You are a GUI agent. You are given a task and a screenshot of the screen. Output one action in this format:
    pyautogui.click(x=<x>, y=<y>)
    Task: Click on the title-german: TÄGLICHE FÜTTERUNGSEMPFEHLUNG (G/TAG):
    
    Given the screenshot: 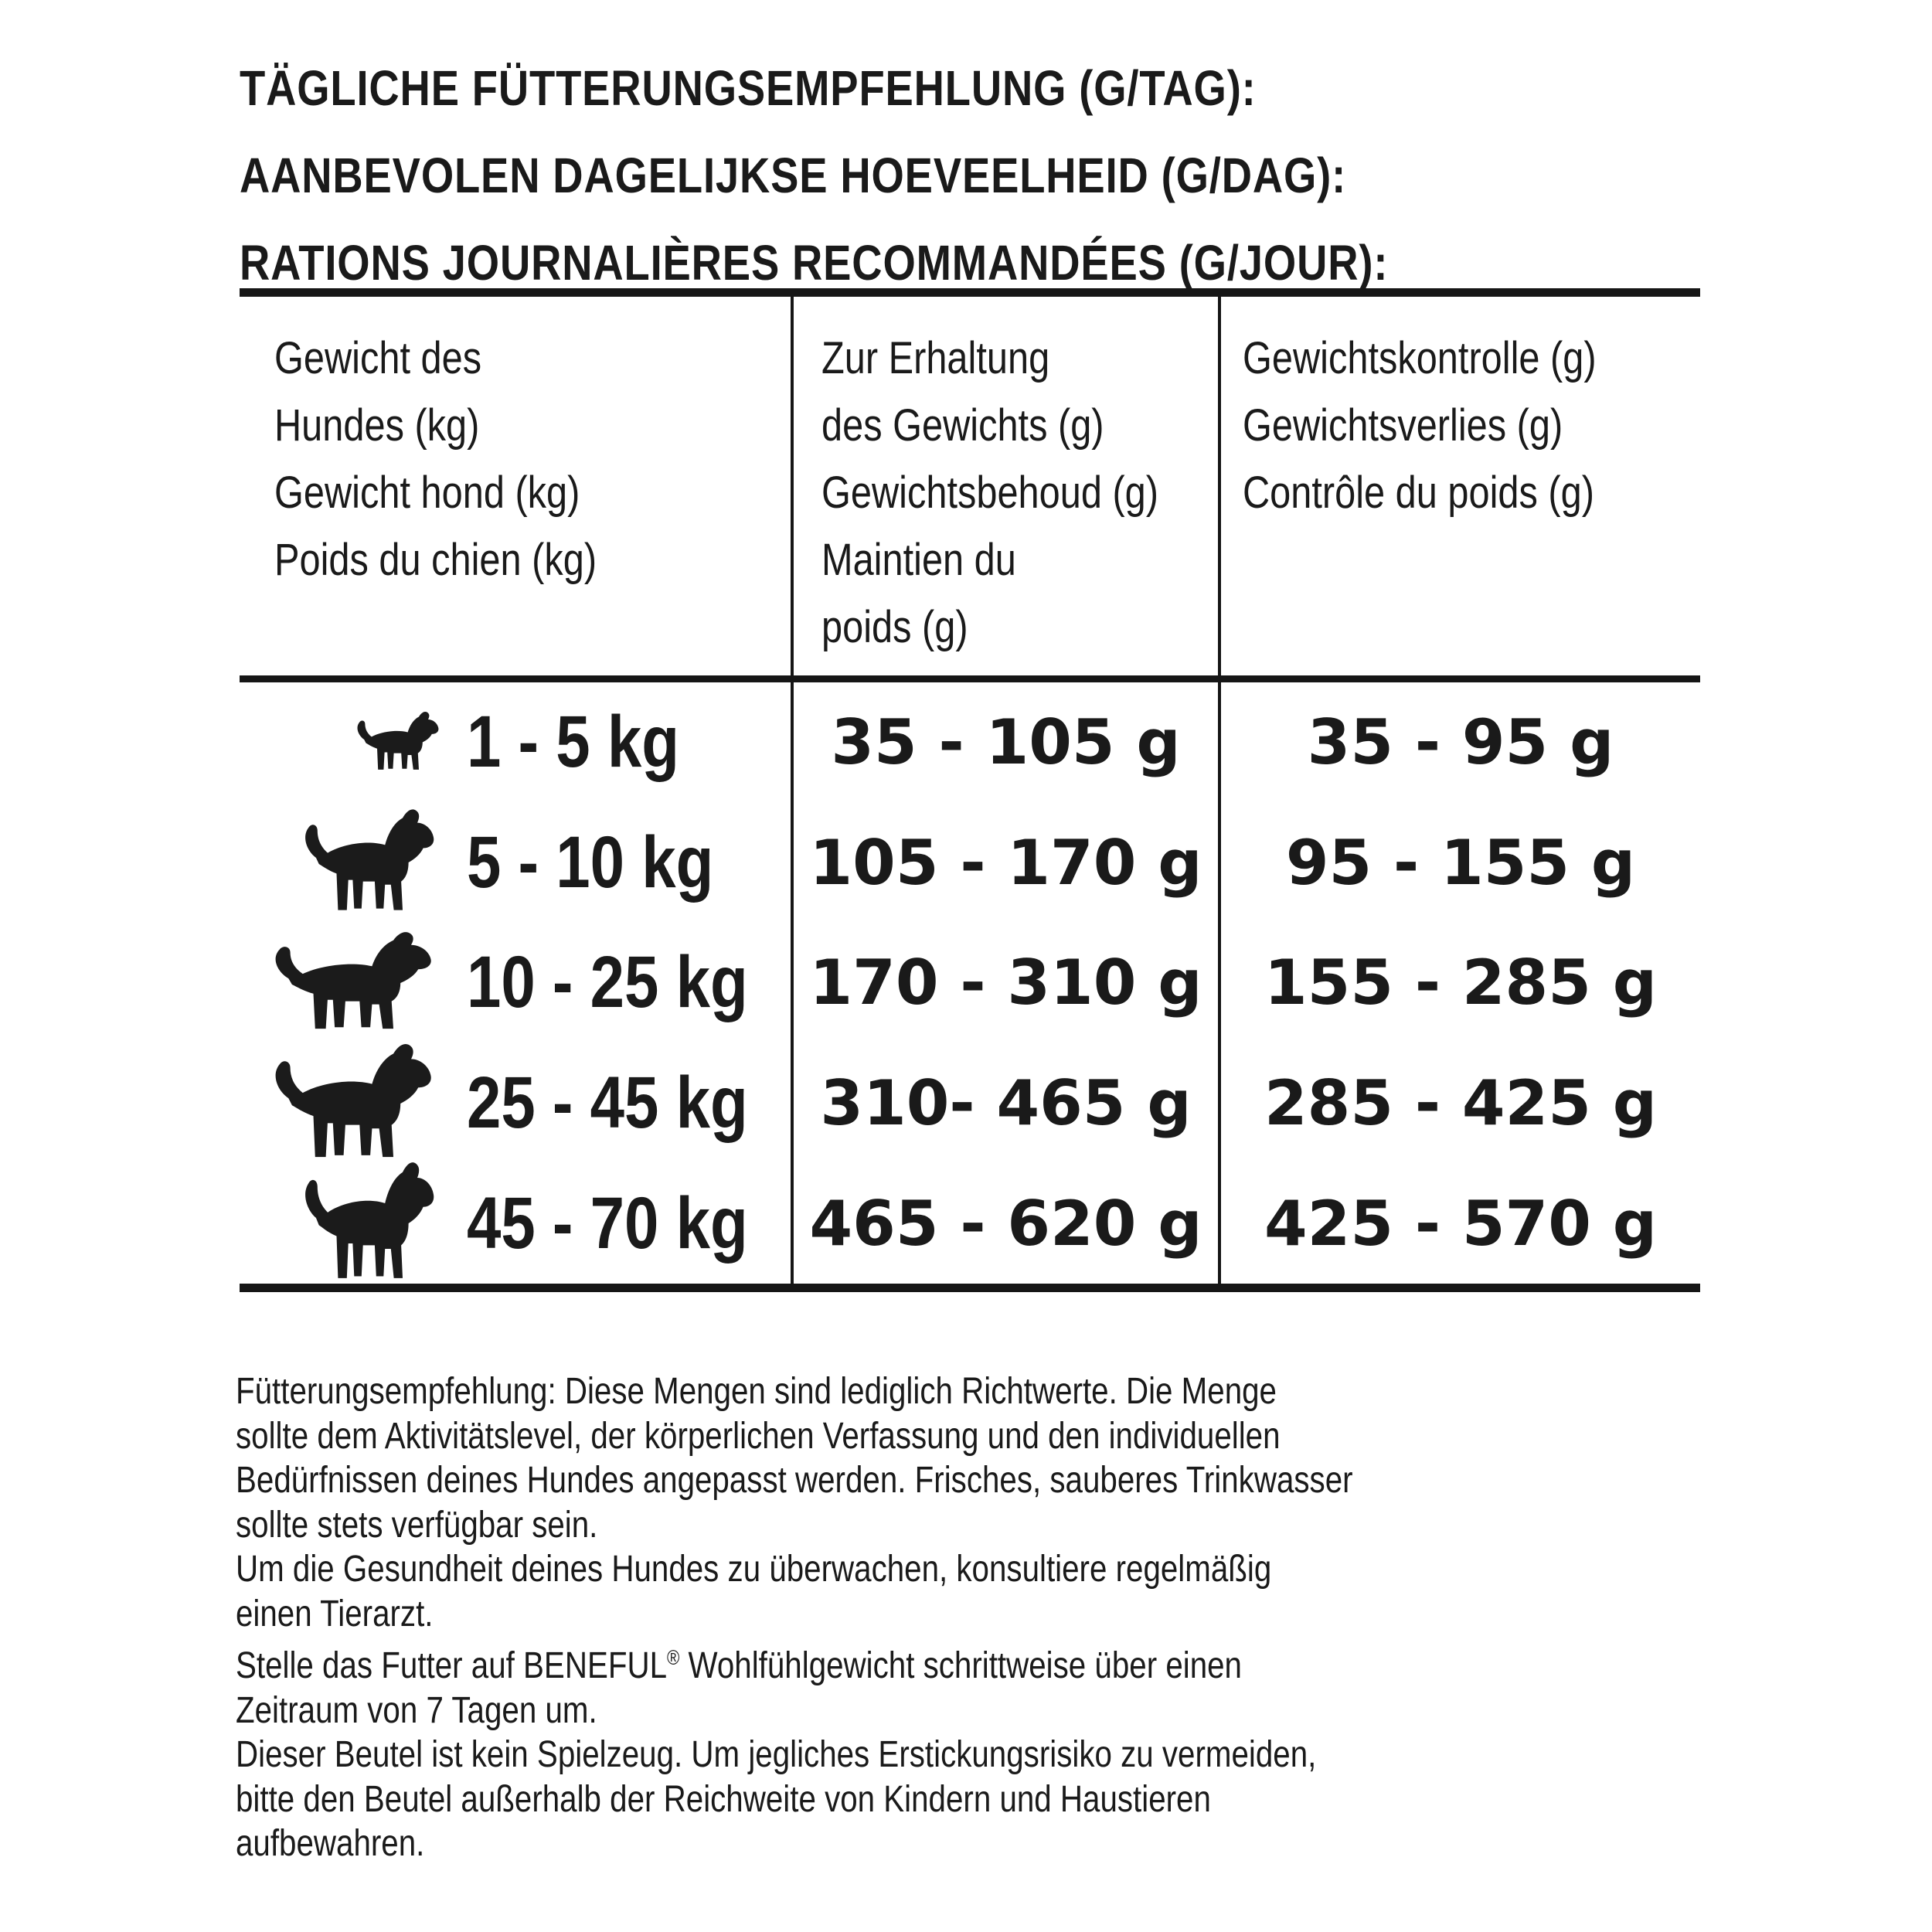 What is the action you would take?
    pyautogui.click(x=748, y=88)
    